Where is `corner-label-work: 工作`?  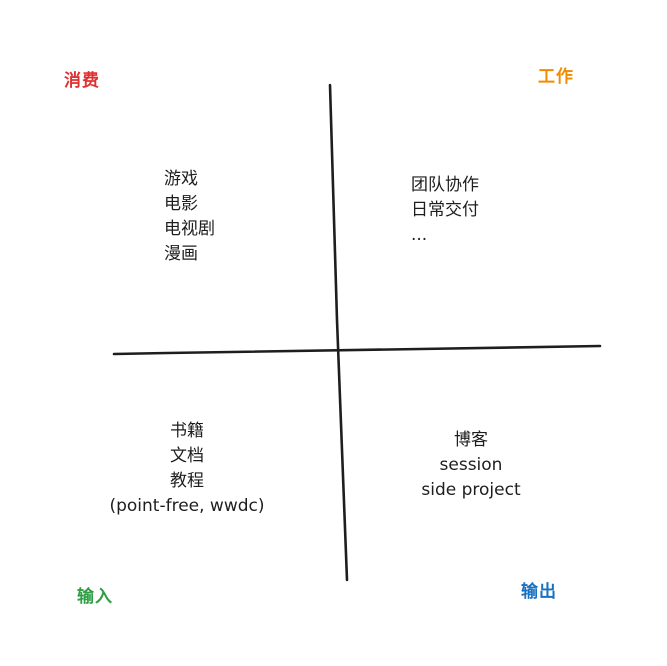
corner-label-work: 工作 is located at coordinates (556, 77).